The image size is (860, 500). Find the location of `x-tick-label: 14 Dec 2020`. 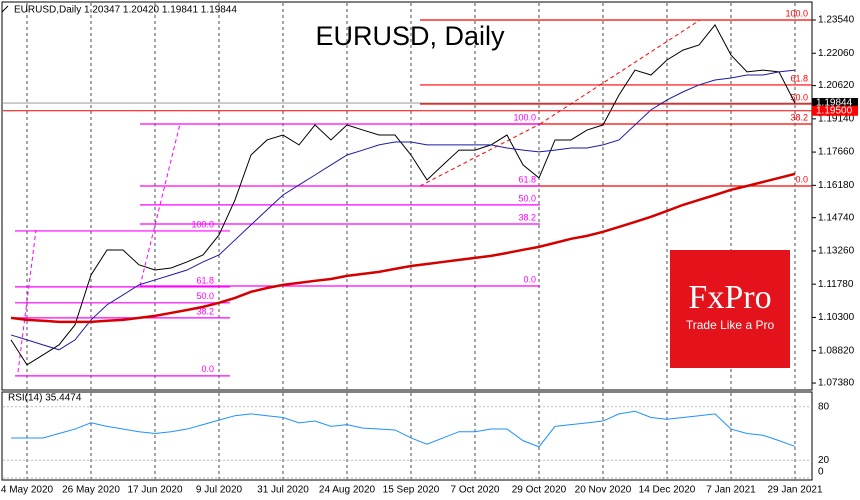

x-tick-label: 14 Dec 2020 is located at coordinates (667, 490).